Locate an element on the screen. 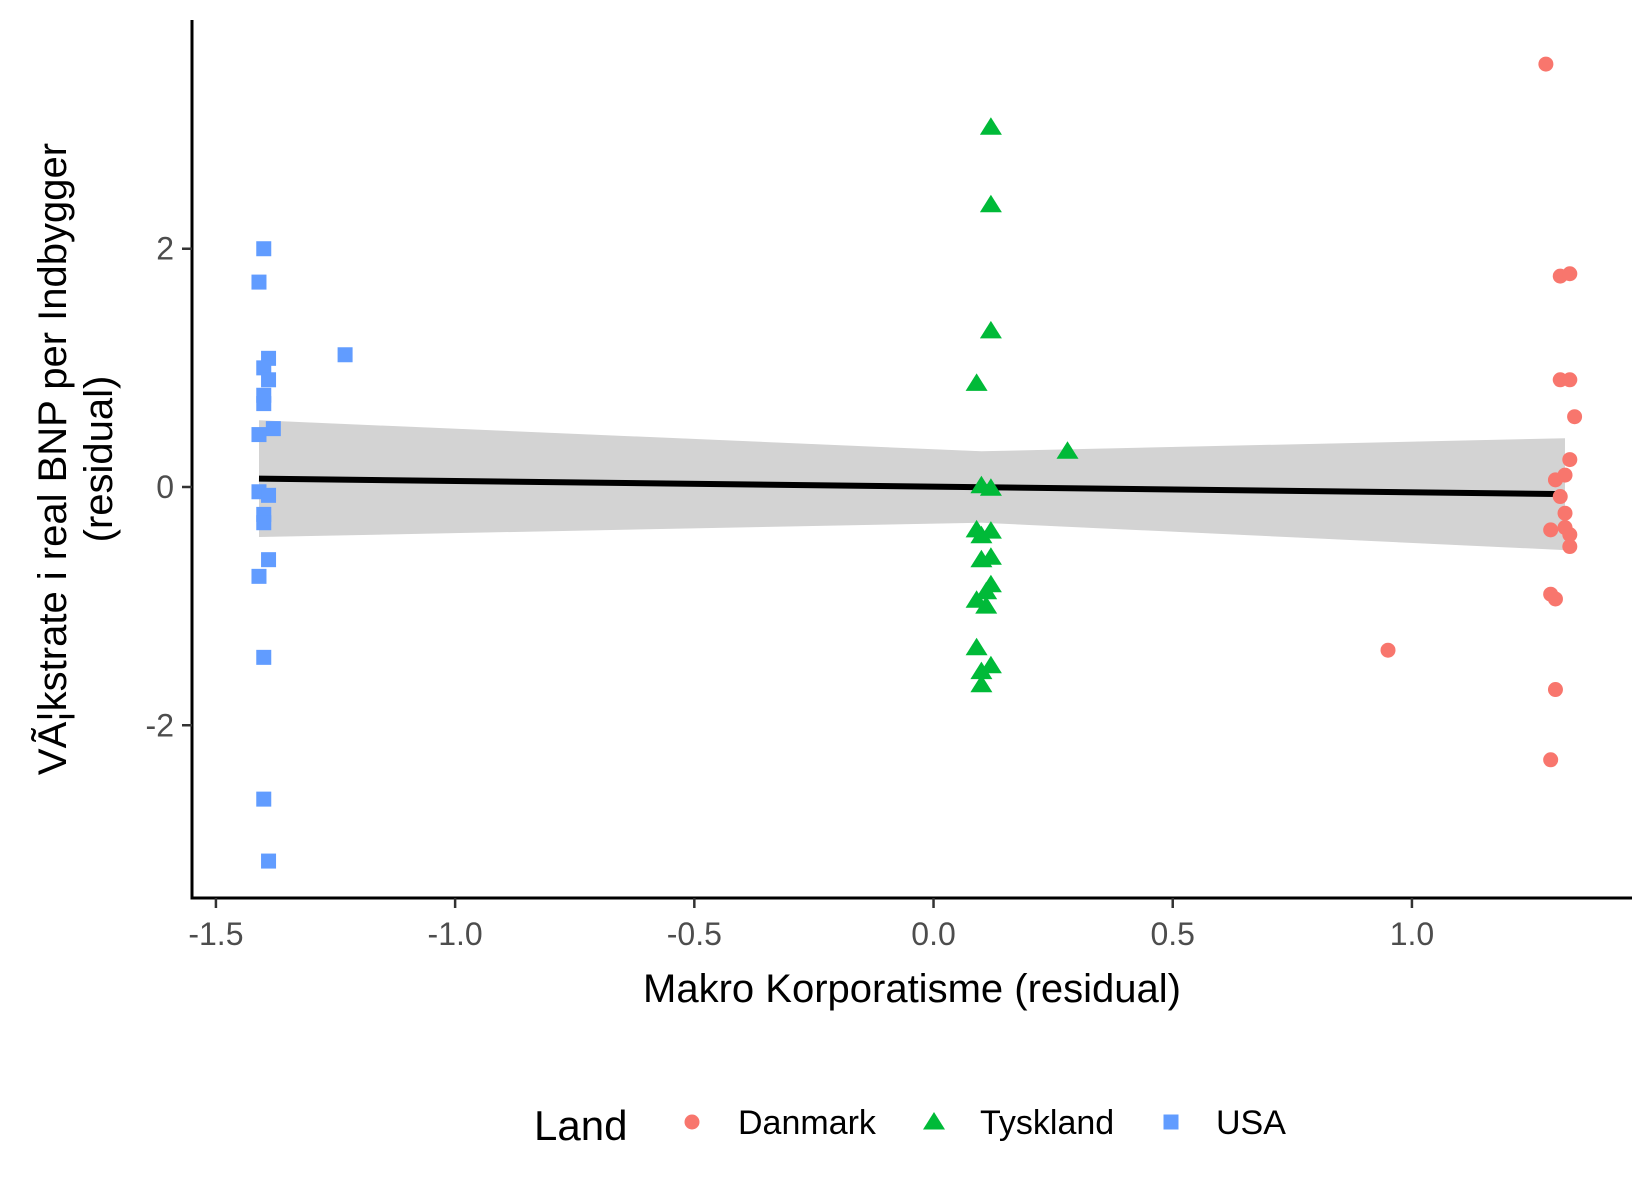 The image size is (1650, 1200). legend-item-usa: USA is located at coordinates (1224, 1123).